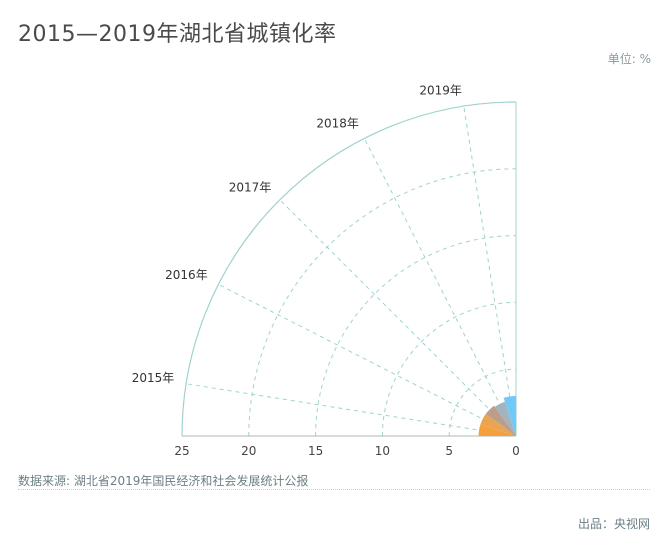 The height and width of the screenshot is (551, 670). Describe the element at coordinates (629, 59) in the screenshot. I see `unit-label: 单位: %` at that location.